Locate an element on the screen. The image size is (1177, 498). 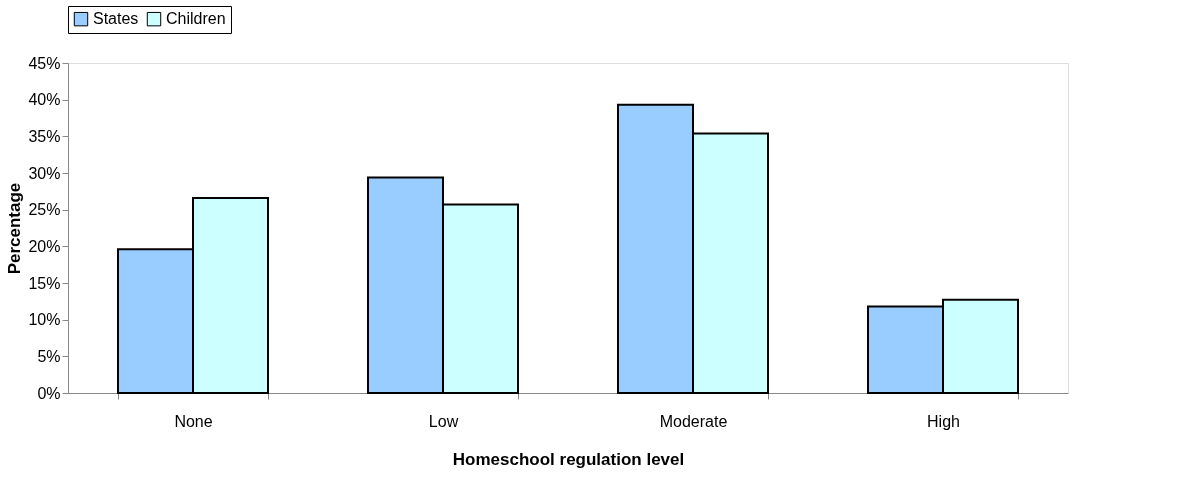
y-tick-label: 0% is located at coordinates (49, 393).